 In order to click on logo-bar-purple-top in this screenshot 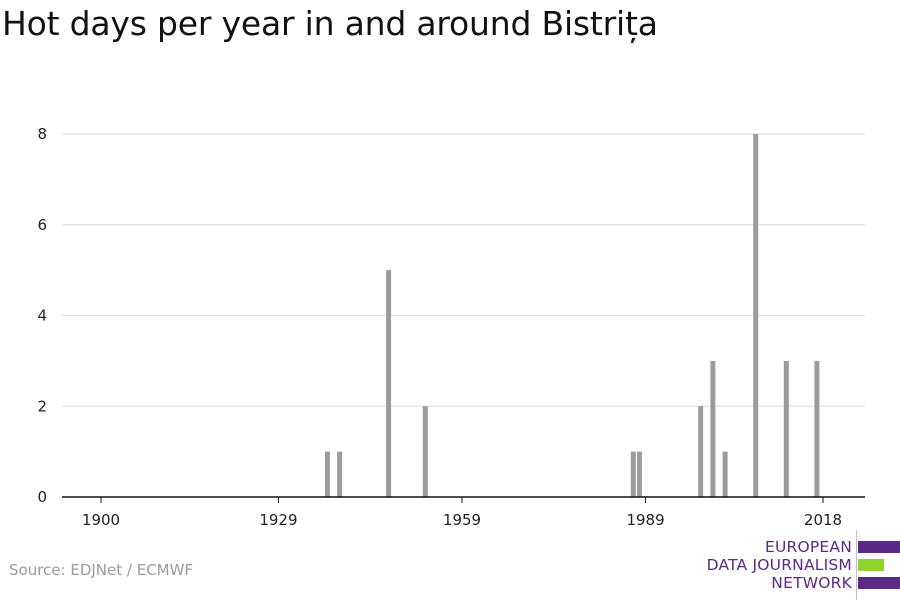, I will do `click(879, 547)`.